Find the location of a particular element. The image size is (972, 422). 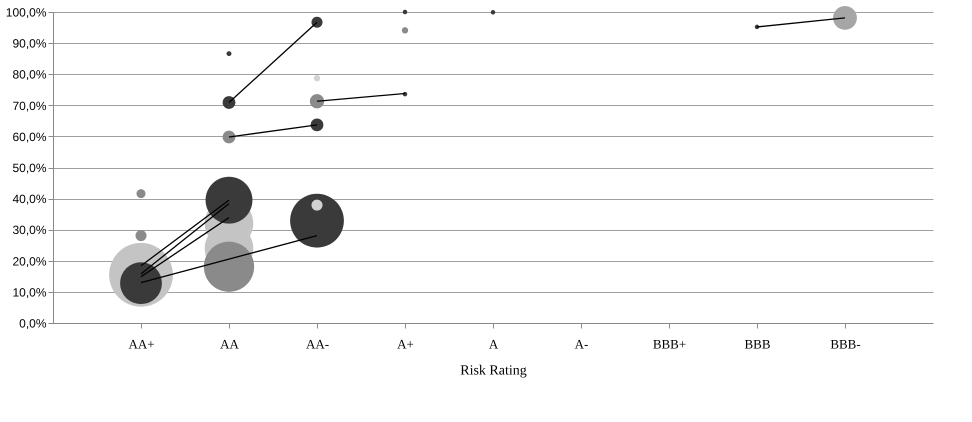

x-tick-label: AA- is located at coordinates (318, 344).